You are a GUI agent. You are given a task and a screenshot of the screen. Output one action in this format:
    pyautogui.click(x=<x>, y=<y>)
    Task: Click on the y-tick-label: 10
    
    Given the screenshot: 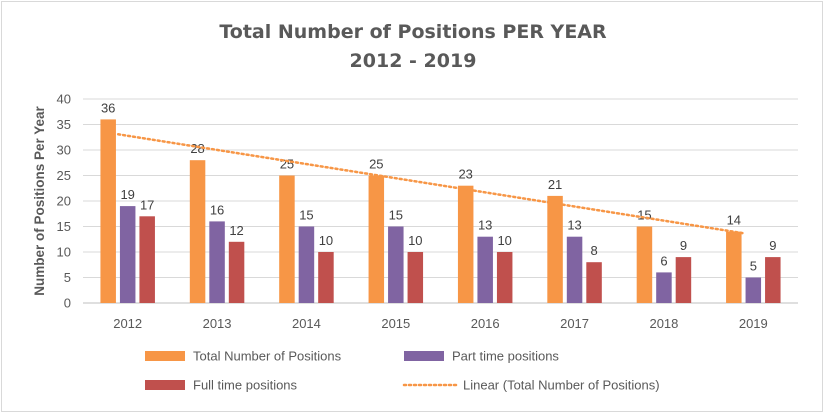 What is the action you would take?
    pyautogui.click(x=64, y=252)
    